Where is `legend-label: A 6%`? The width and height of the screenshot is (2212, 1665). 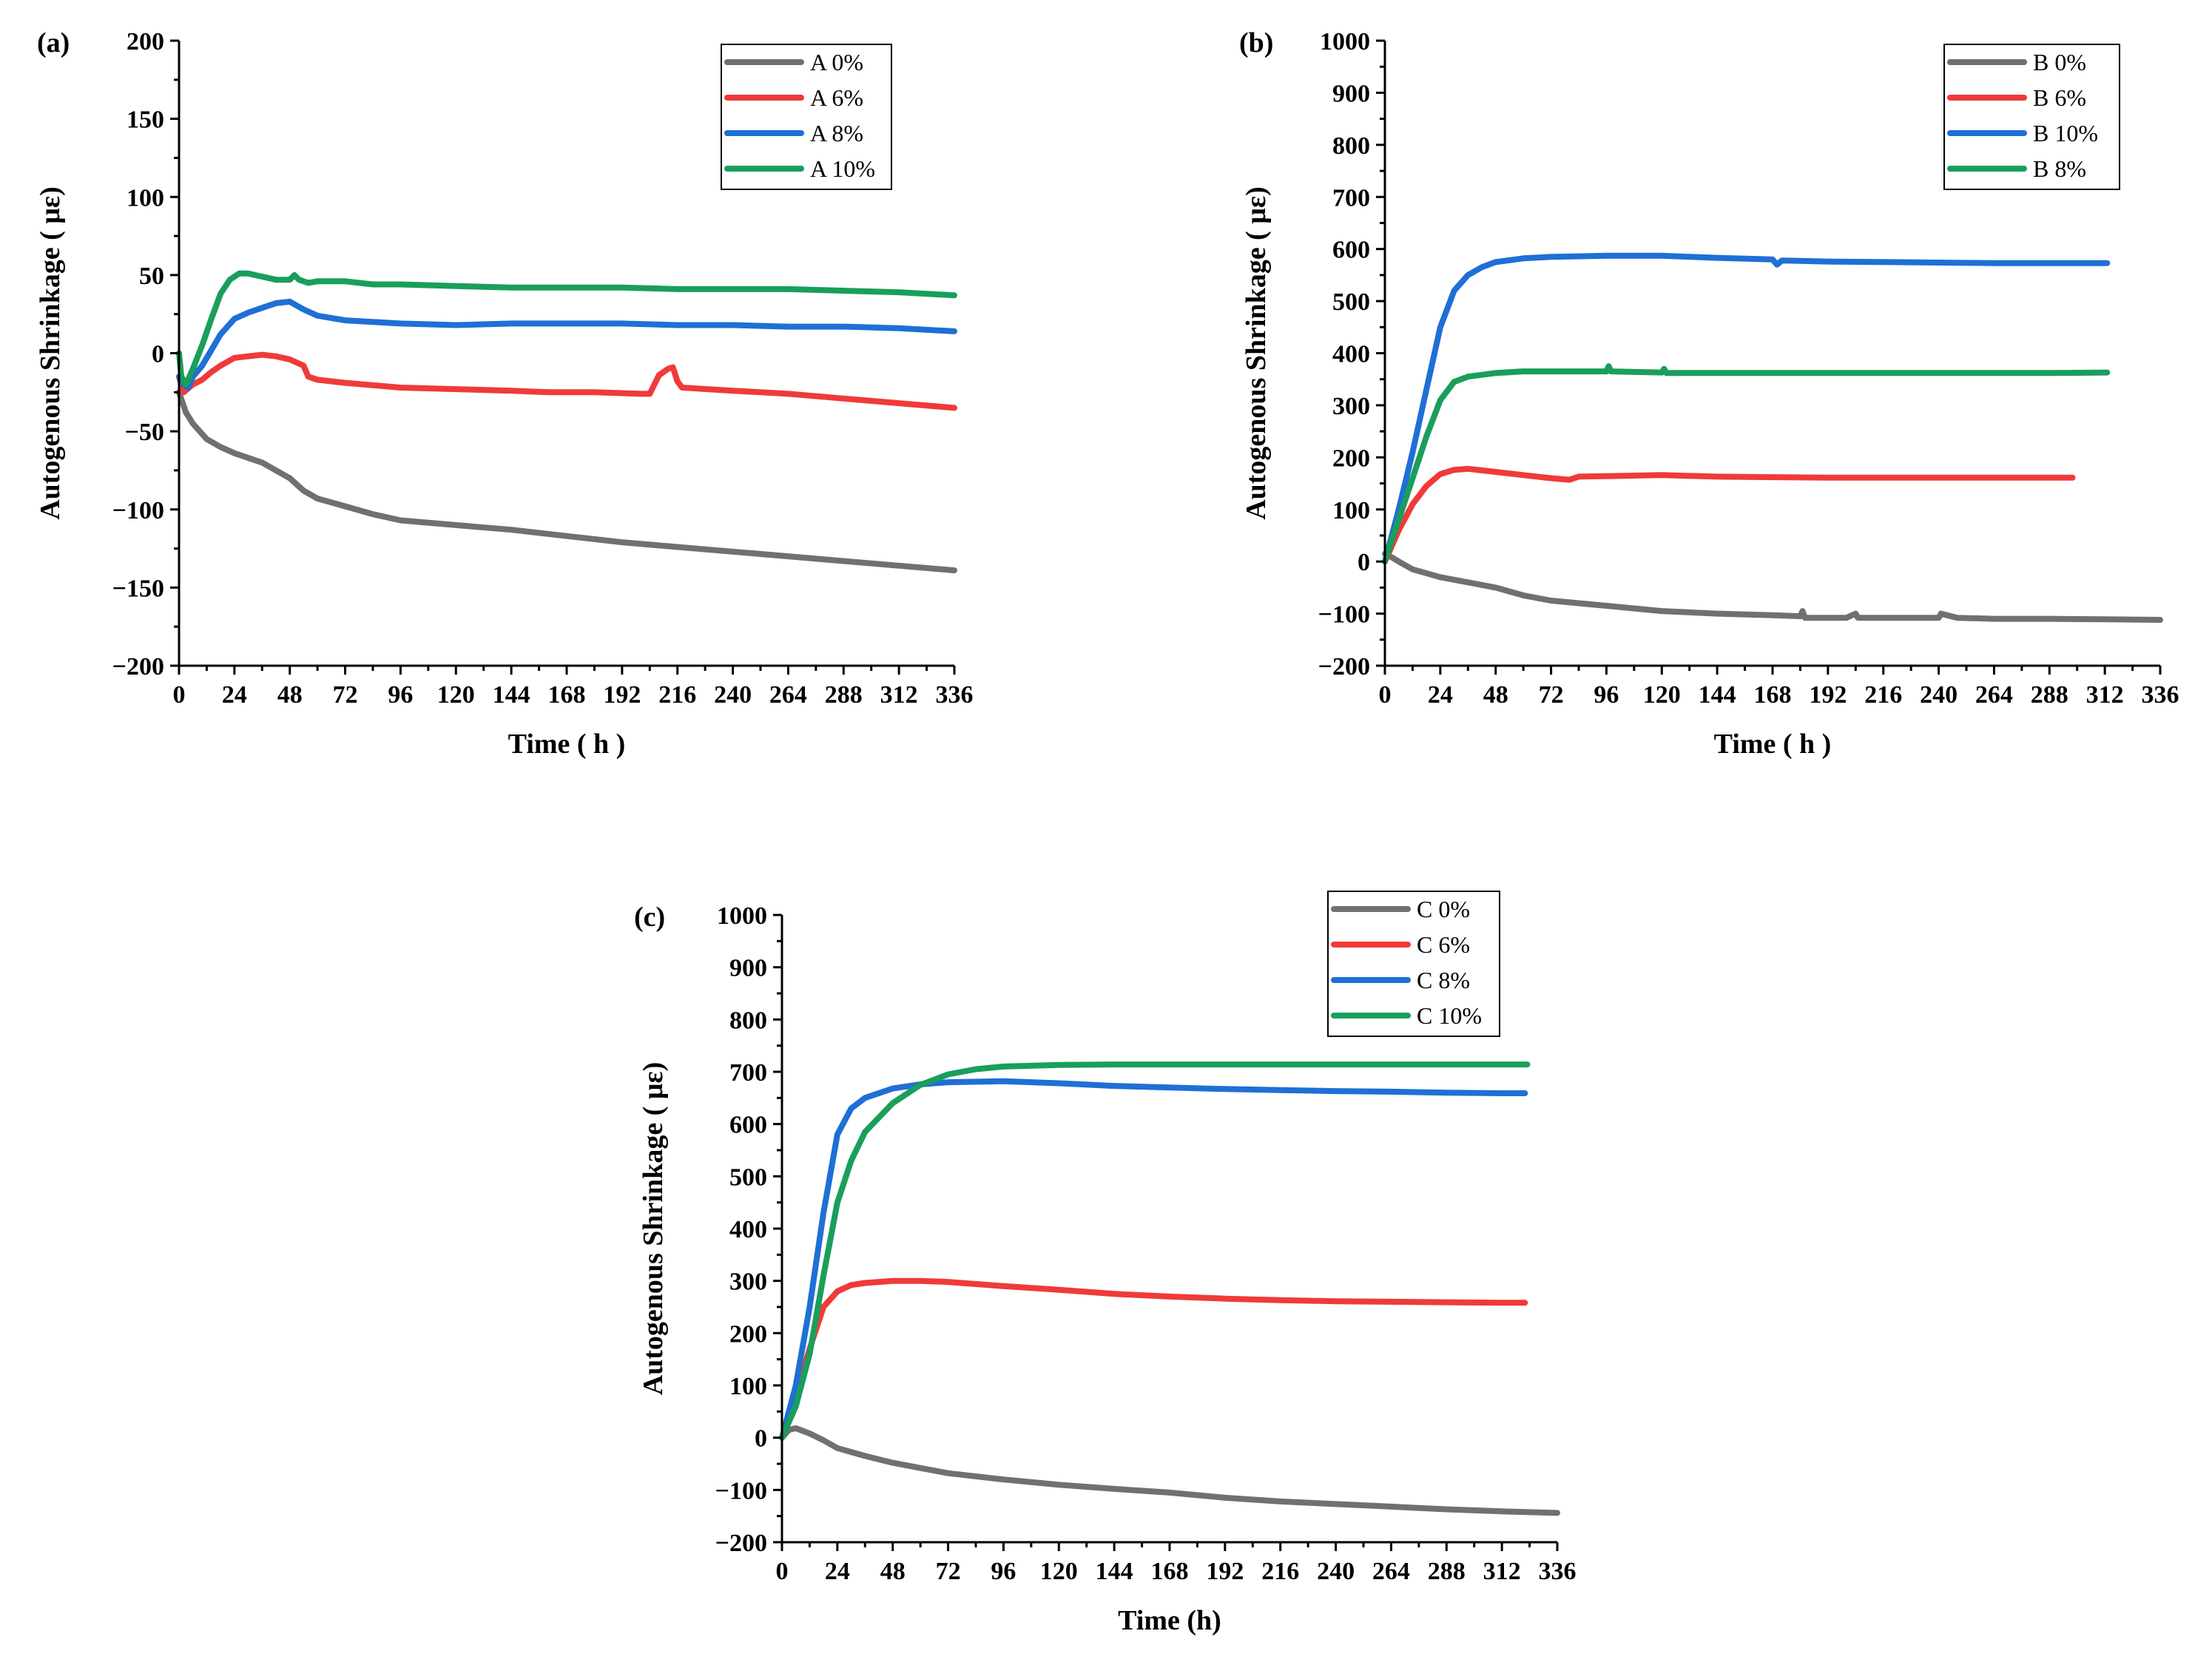 legend-label: A 6% is located at coordinates (836, 97).